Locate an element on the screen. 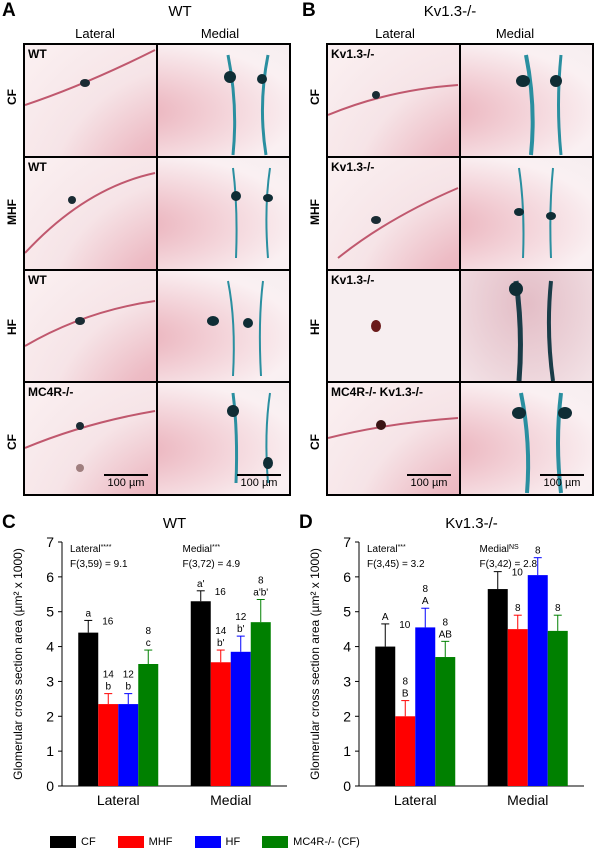 This screenshot has height=853, width=594. stat-f-value: F(3,59) = 9.1 is located at coordinates (99, 564).